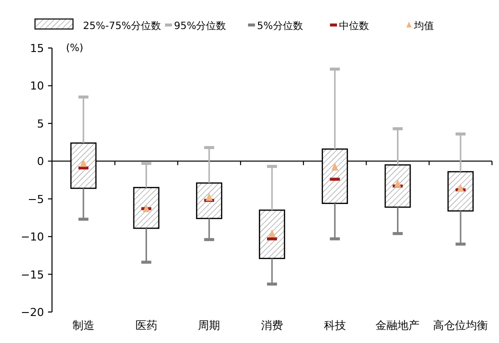 This screenshot has width=499, height=343. What do you see at coordinates (37, 86) in the screenshot?
I see `y-tick-label: 10` at bounding box center [37, 86].